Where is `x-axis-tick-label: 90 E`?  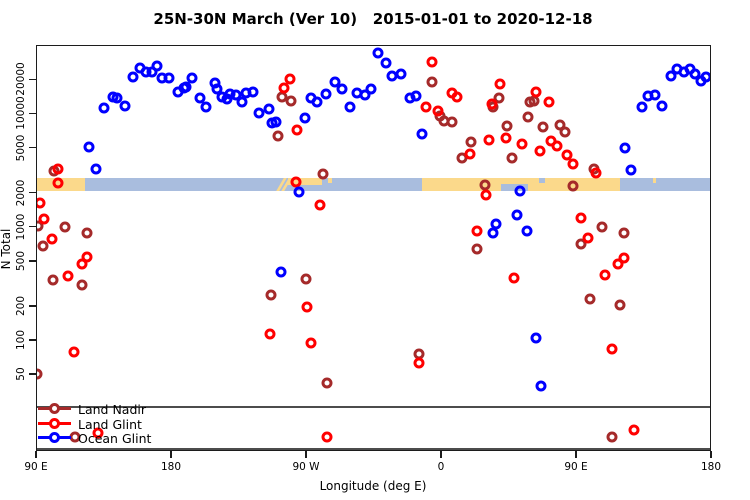 x-axis-tick-label: 90 E is located at coordinates (36, 467).